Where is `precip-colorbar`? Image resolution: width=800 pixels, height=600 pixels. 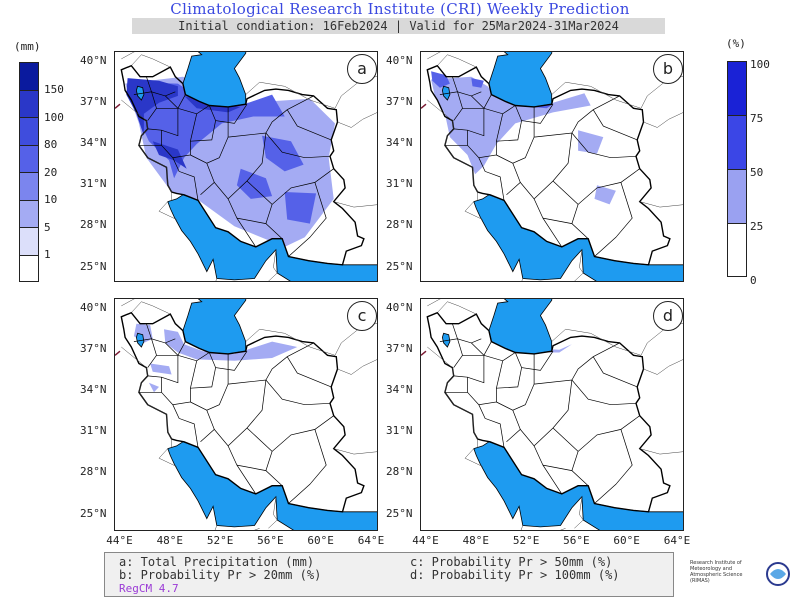
precip-colorbar is located at coordinates (29, 172).